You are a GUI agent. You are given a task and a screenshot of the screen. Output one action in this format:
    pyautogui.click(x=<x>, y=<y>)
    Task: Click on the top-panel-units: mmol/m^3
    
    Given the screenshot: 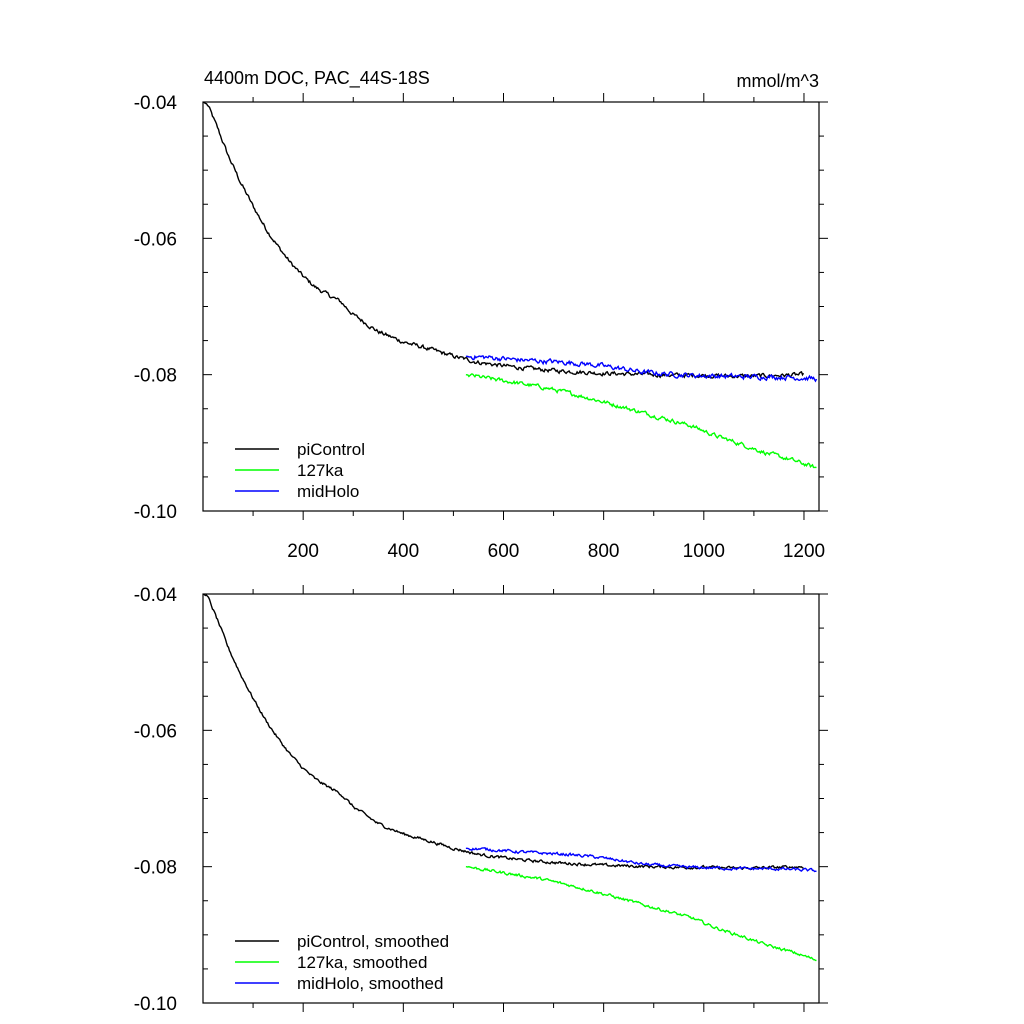 What is the action you would take?
    pyautogui.click(x=778, y=81)
    